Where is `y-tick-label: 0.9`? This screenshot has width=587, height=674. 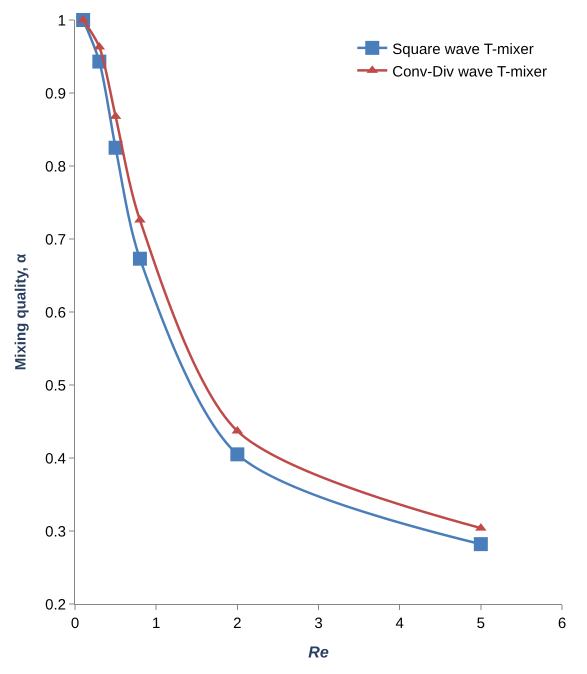 y-tick-label: 0.9 is located at coordinates (55, 93).